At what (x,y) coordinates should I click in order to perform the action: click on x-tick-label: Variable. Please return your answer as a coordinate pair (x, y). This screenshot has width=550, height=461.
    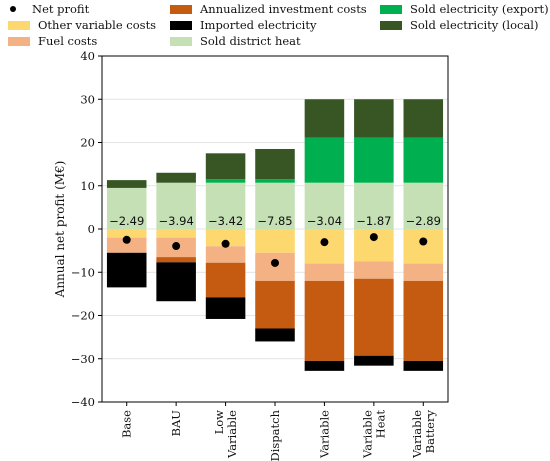
    Looking at the image, I should click on (324, 434).